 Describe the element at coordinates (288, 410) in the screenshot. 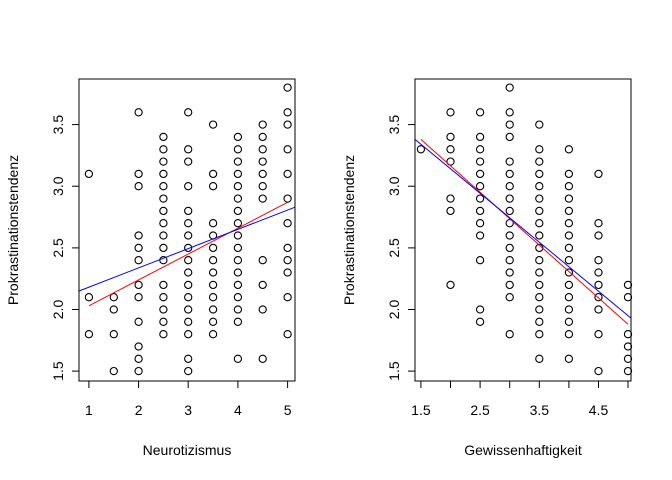

I see `x-tick-label: 5` at that location.